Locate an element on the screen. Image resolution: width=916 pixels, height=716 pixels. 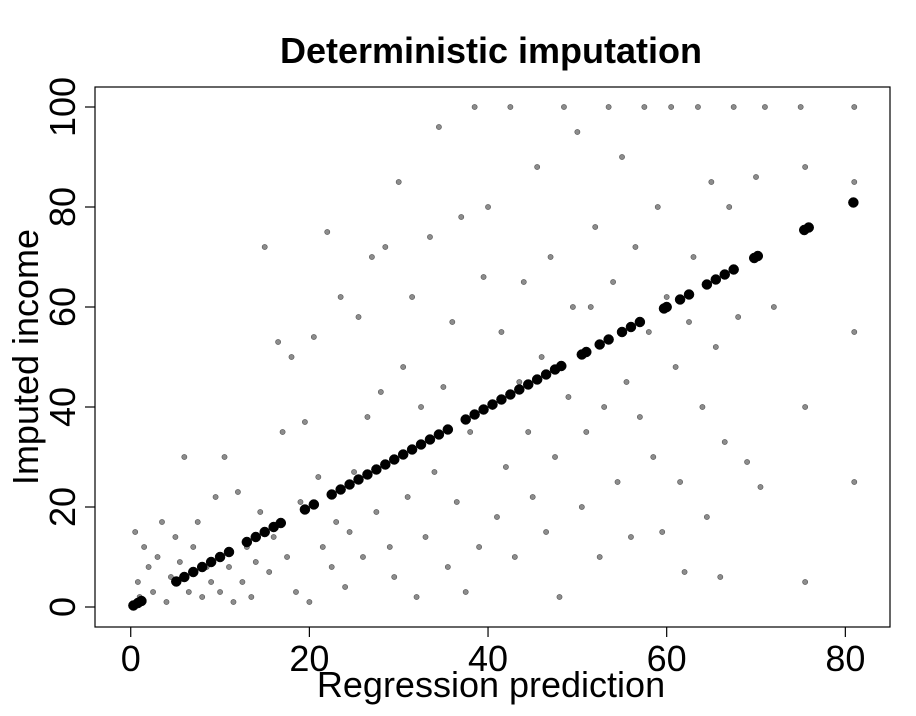
y-tick-label: 0 is located at coordinates (62, 607).